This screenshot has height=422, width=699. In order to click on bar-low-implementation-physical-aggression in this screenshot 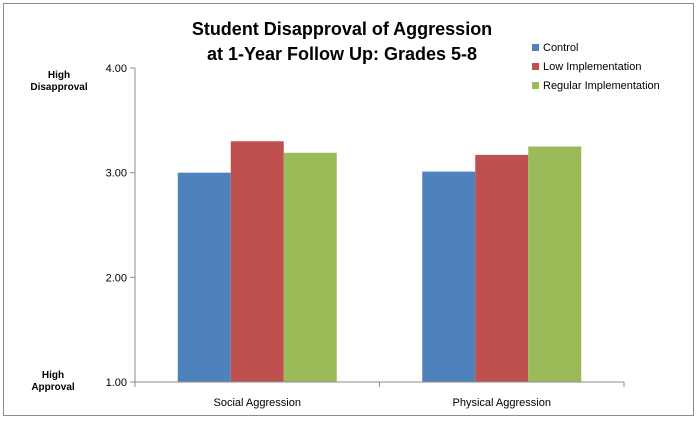, I will do `click(502, 268)`.